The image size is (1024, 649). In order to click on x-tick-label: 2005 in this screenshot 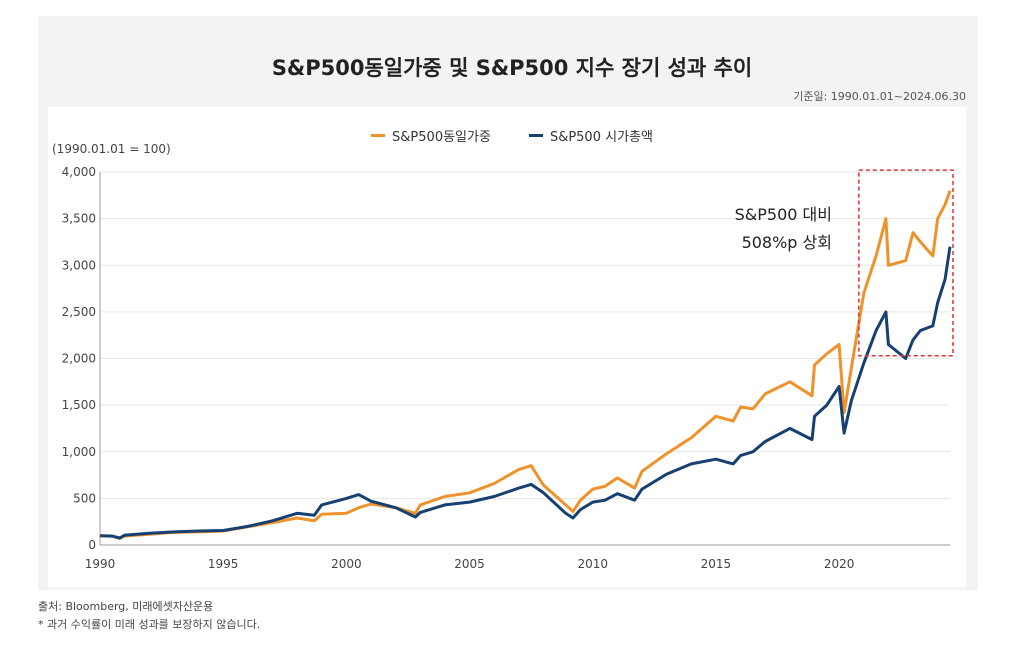, I will do `click(469, 564)`.